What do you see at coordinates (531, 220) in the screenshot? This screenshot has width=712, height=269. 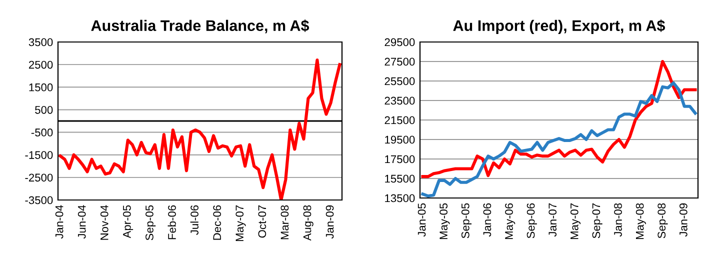 I see `x-tick-label: Sep-06` at bounding box center [531, 220].